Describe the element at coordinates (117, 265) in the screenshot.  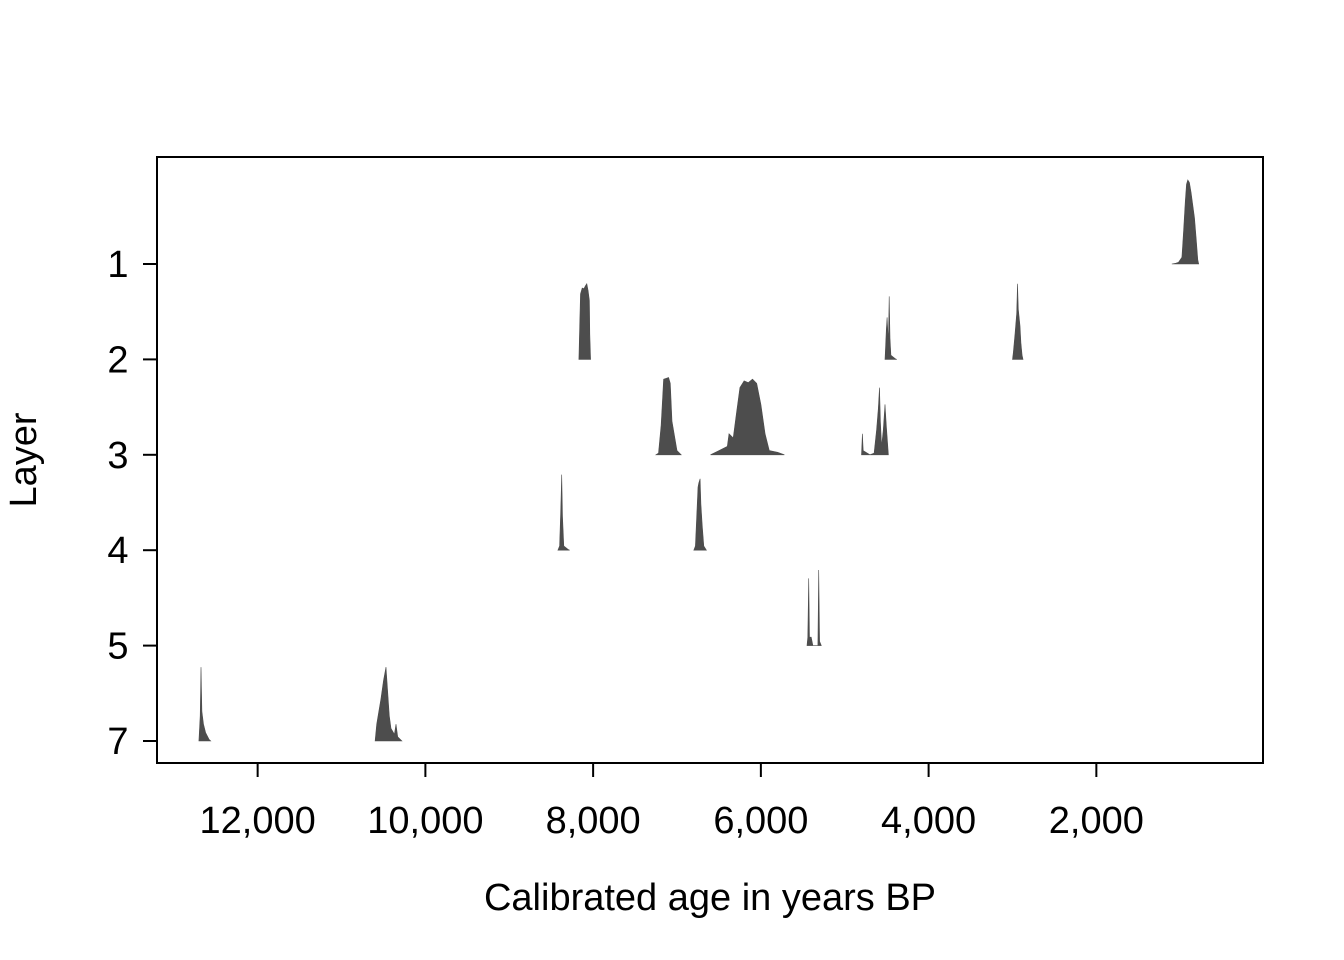
I see `y-tick-label: 1` at that location.